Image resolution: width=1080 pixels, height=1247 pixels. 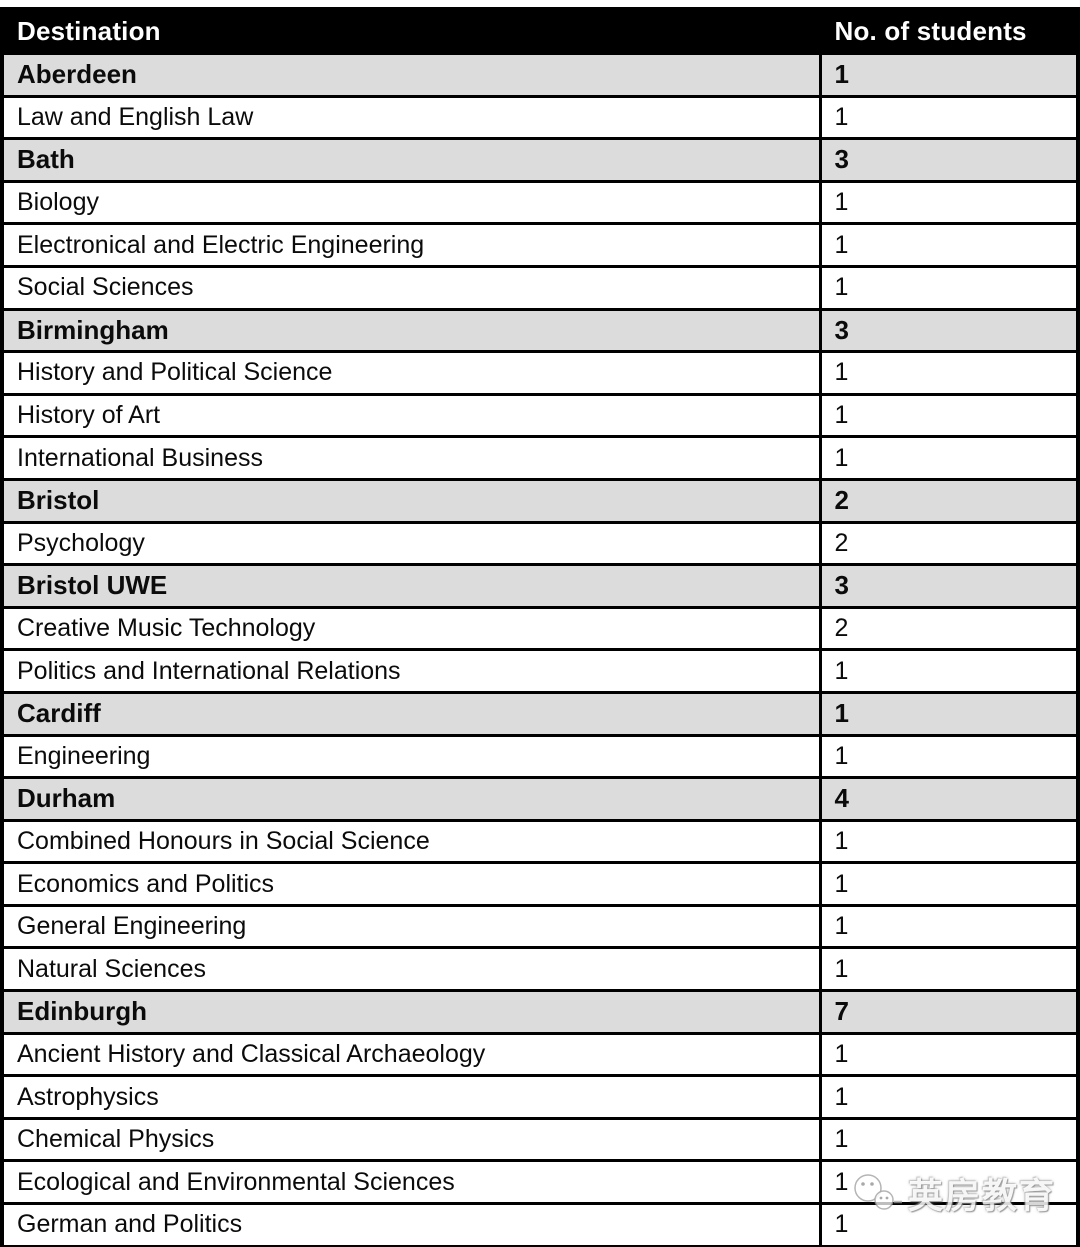 I want to click on destination-cell: Astrophysics, so click(x=411, y=1097).